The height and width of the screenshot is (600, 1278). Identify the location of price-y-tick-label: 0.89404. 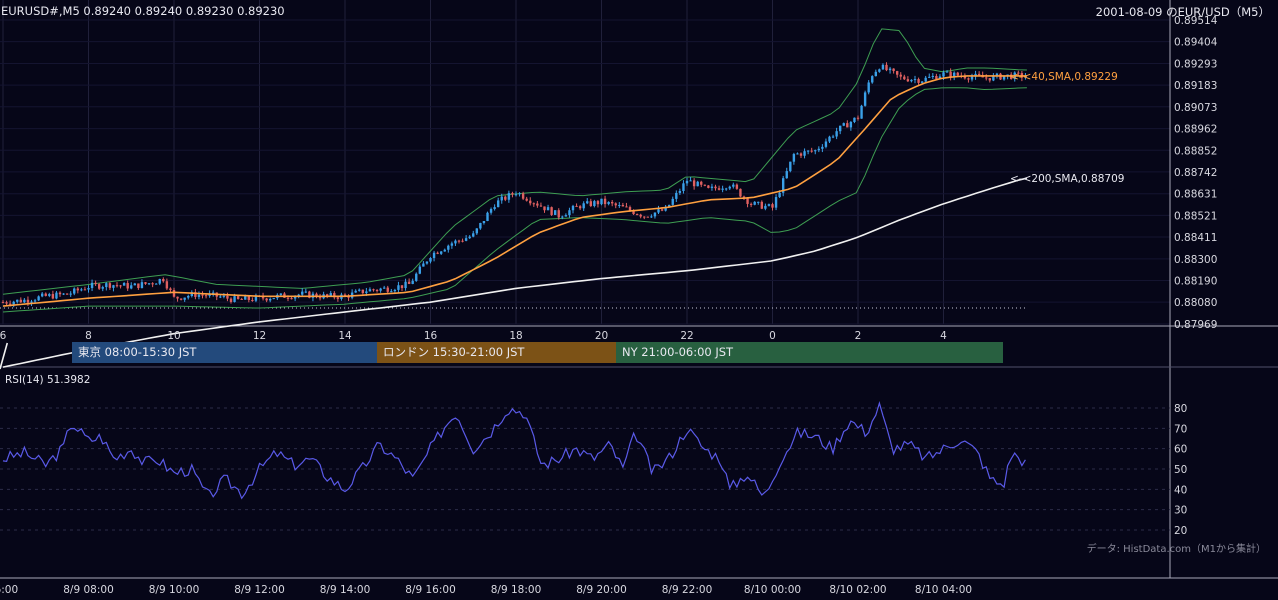
(1196, 43).